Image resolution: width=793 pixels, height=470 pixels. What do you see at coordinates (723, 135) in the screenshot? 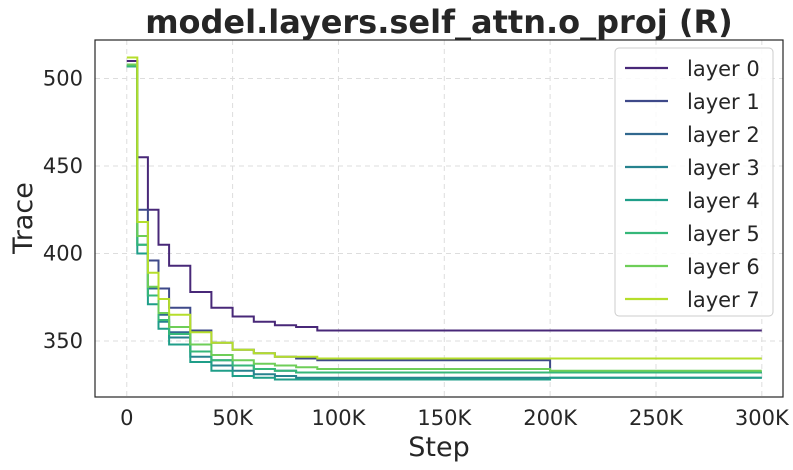
I see `legend-label: layer 2` at bounding box center [723, 135].